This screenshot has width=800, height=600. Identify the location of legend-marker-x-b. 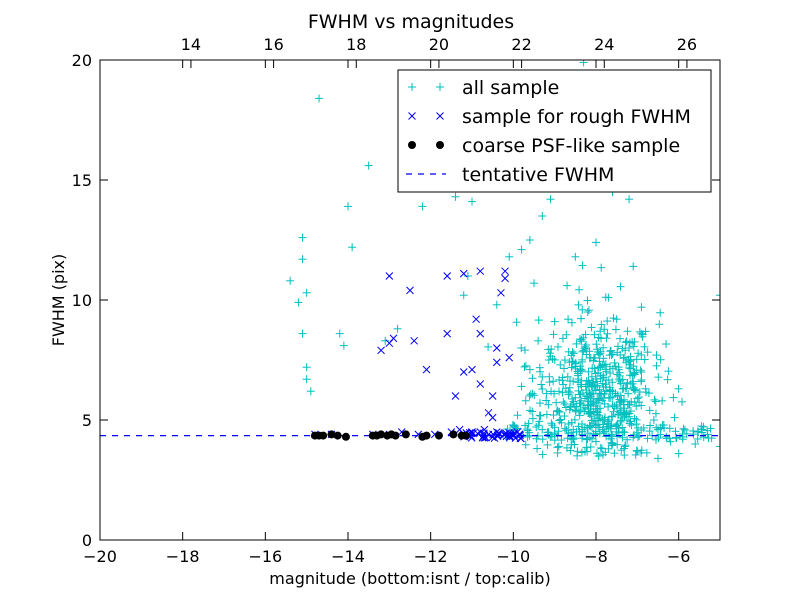
(412, 116).